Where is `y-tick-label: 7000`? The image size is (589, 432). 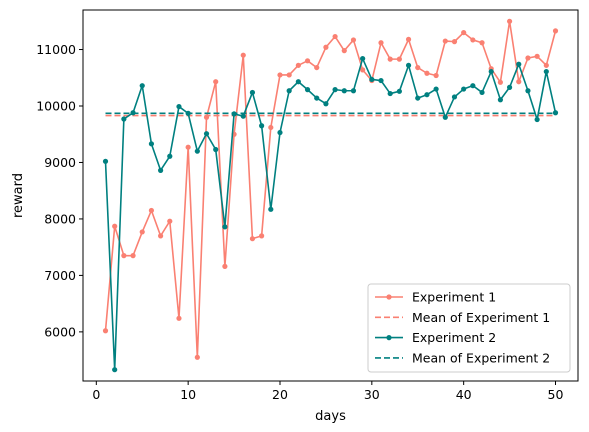 y-tick-label: 7000 is located at coordinates (60, 275).